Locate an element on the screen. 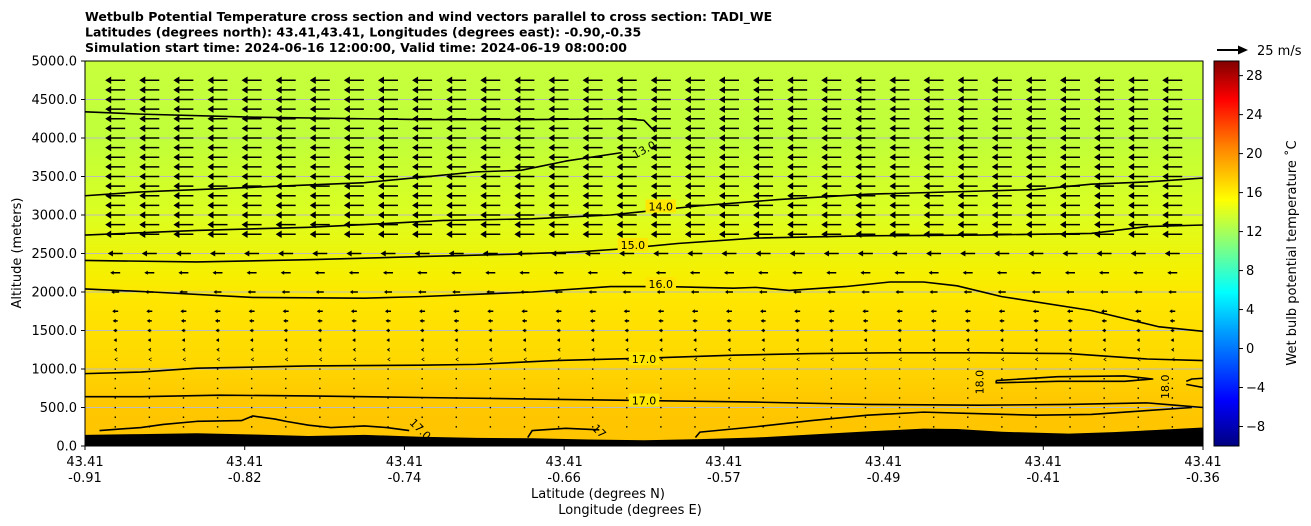  y-tick-label: 4000.0 is located at coordinates (55, 139).